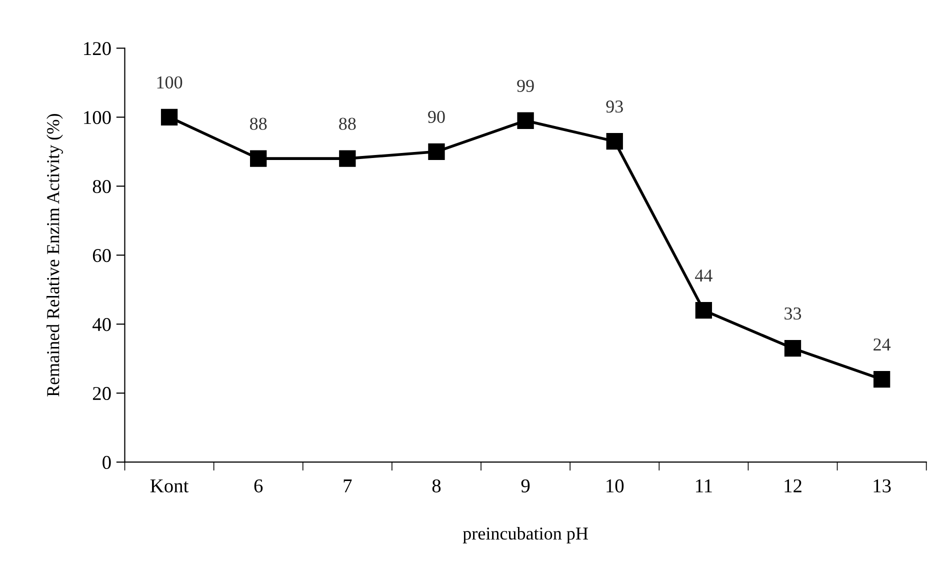 The image size is (931, 567). Describe the element at coordinates (97, 117) in the screenshot. I see `y-tick-label: 100` at that location.